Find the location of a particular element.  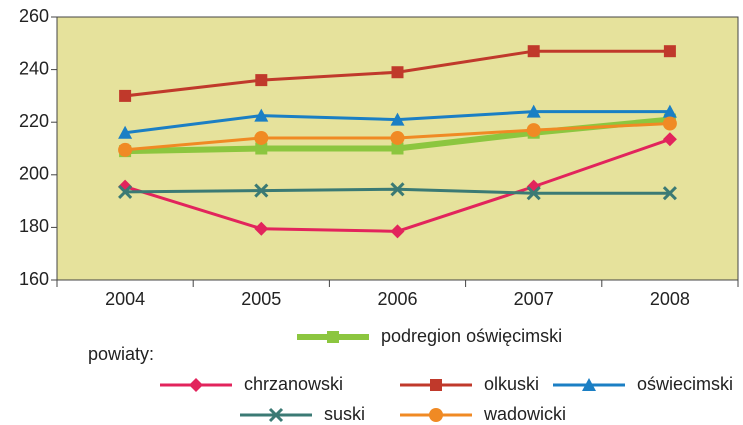

y-tick-label: 200 is located at coordinates (34, 174).